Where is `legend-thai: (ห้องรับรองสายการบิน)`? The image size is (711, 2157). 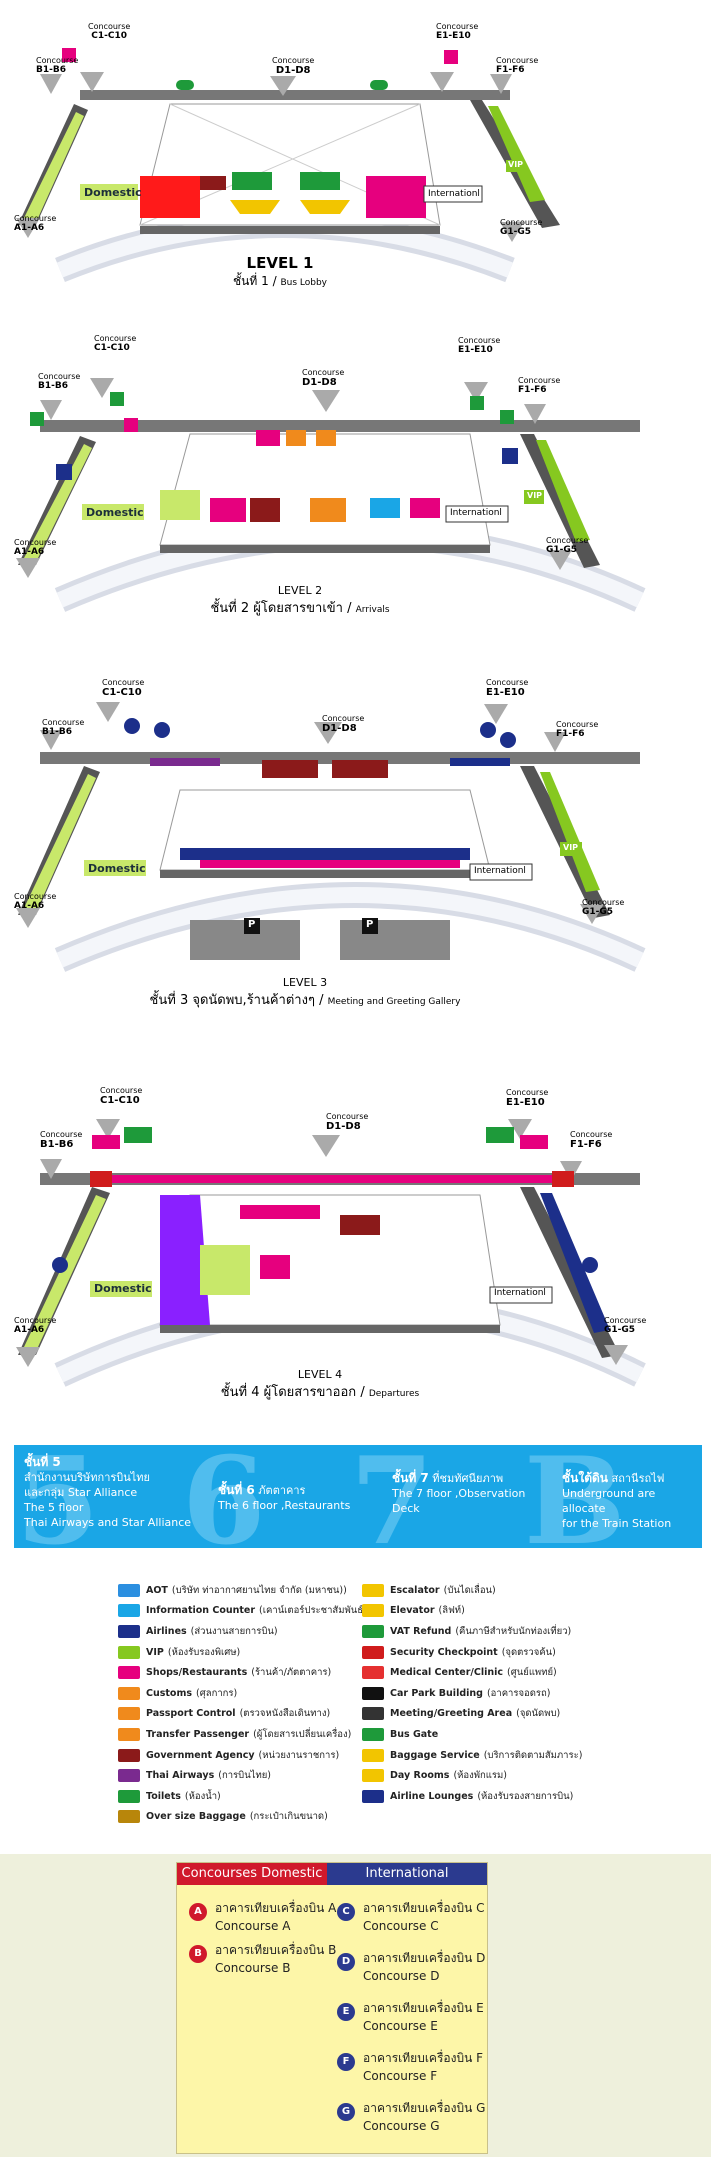
legend-thai: (ห้องรับรองสายการบิน) is located at coordinates (525, 1796).